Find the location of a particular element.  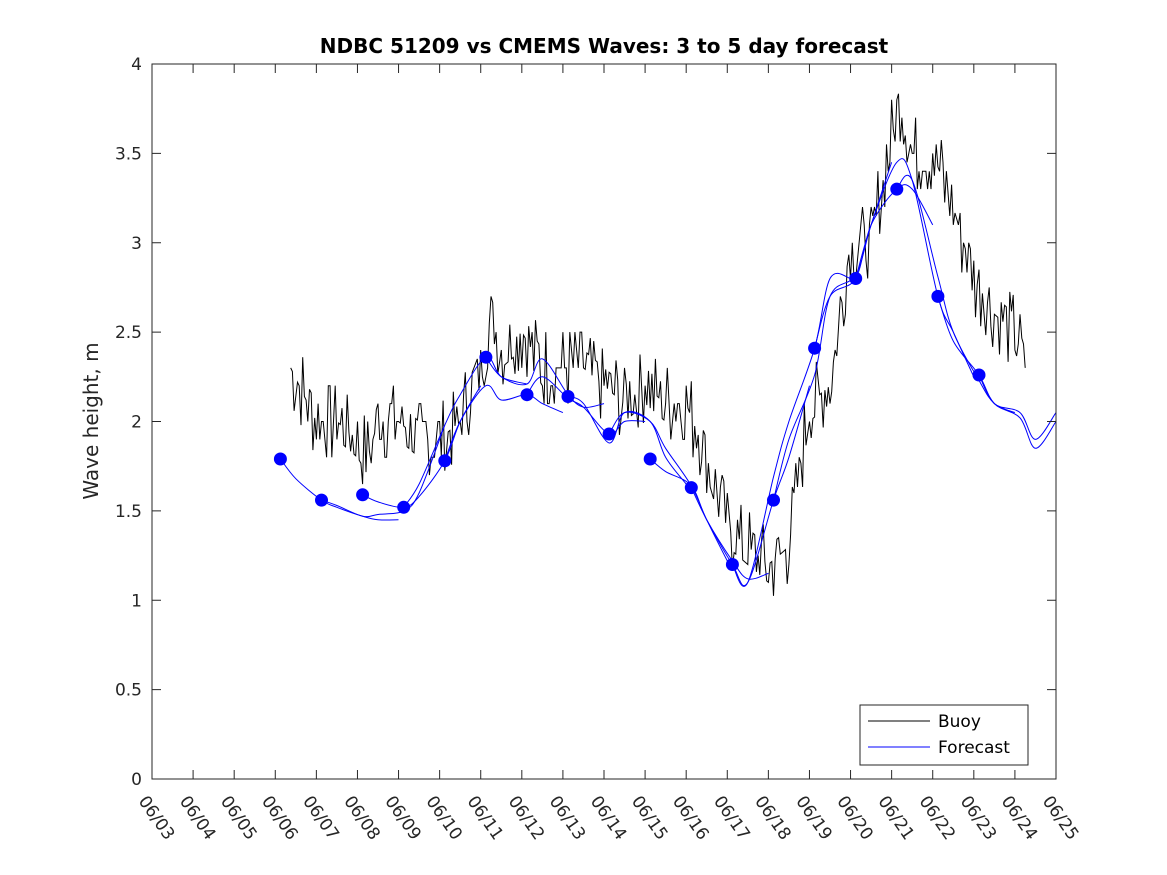

y-axis-label: Wave height, m is located at coordinates (91, 420).